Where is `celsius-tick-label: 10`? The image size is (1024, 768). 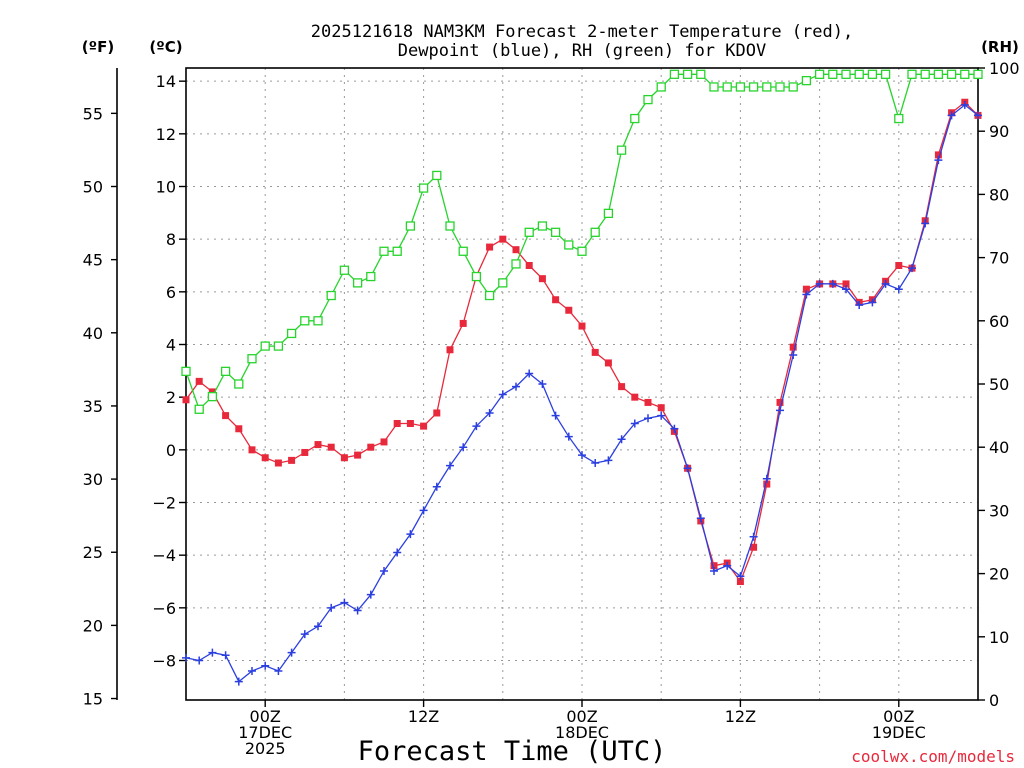
celsius-tick-label: 10 is located at coordinates (166, 187).